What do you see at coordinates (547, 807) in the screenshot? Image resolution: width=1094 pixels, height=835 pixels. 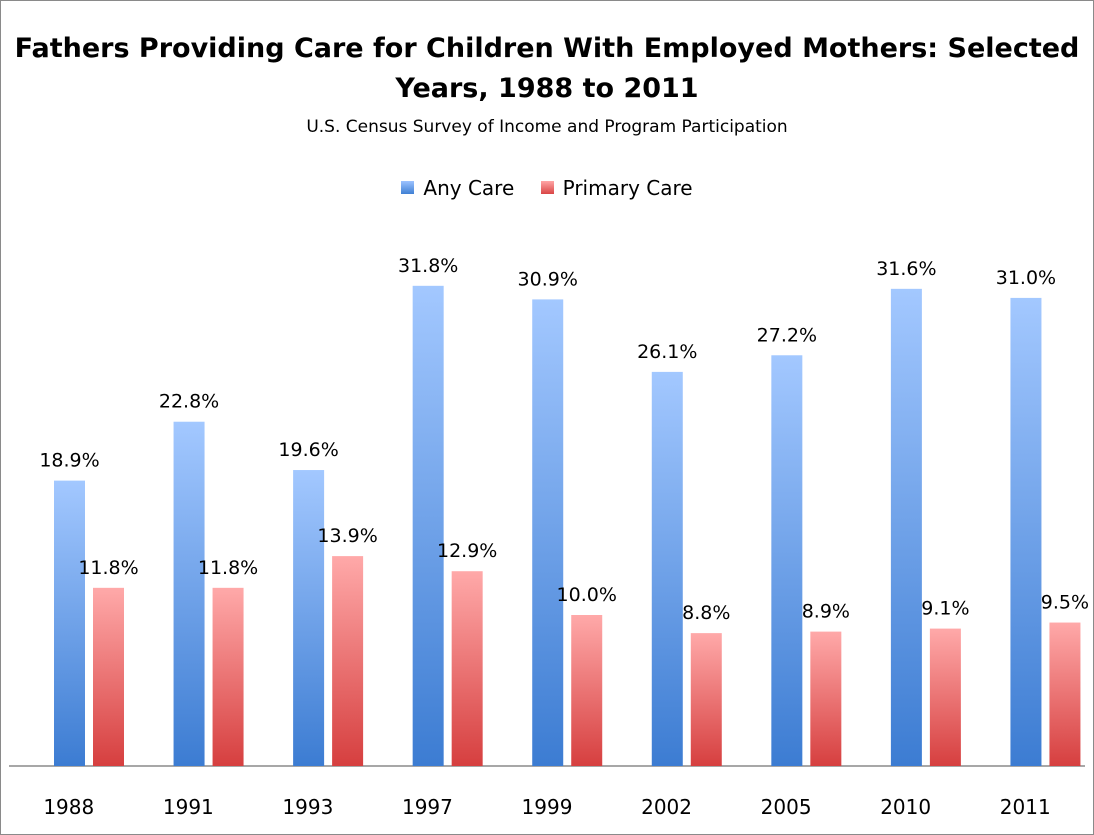 I see `x-tick-label-1999: 1999` at bounding box center [547, 807].